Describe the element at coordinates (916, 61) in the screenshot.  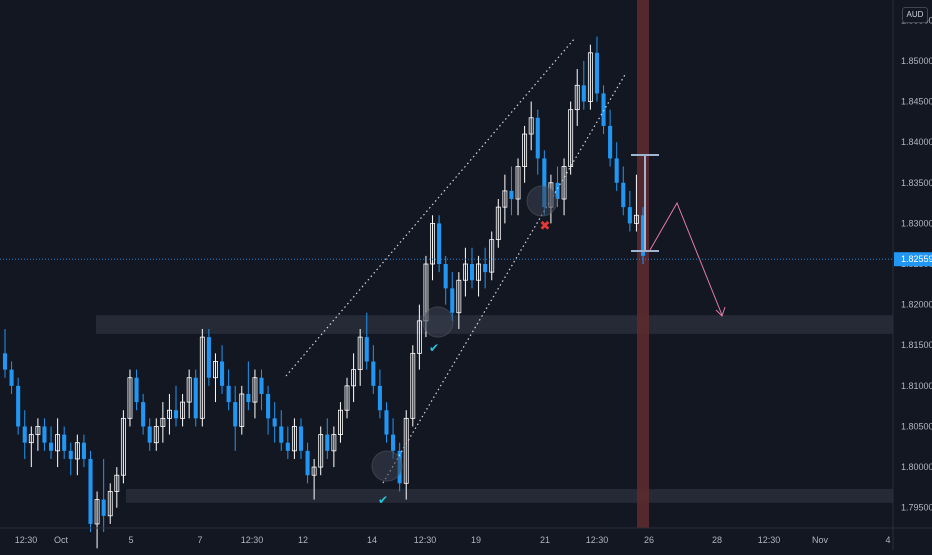
I see `y-tick-label: 1.85000` at that location.